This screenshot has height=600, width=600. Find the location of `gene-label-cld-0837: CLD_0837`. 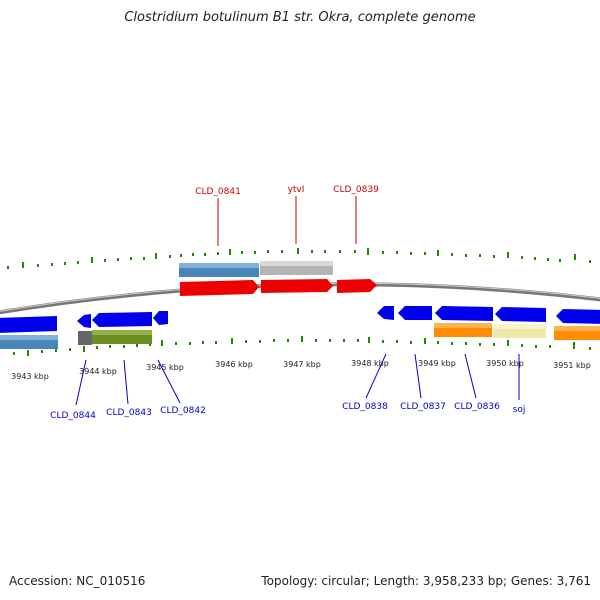

gene-label-cld-0837: CLD_0837 is located at coordinates (423, 407).